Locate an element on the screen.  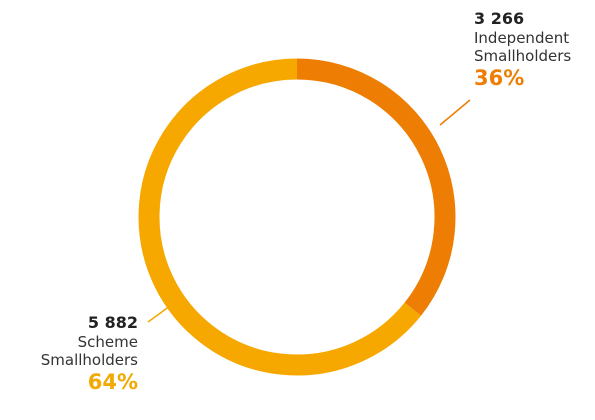
scheme-name-line-1: Scheme is located at coordinates (107, 341).